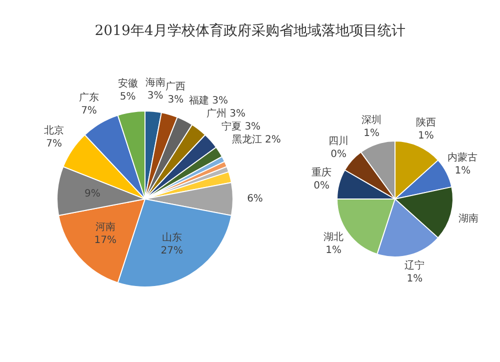 This screenshot has width=500, height=362. I want to click on slice-label: 福建 3%, so click(208, 100).